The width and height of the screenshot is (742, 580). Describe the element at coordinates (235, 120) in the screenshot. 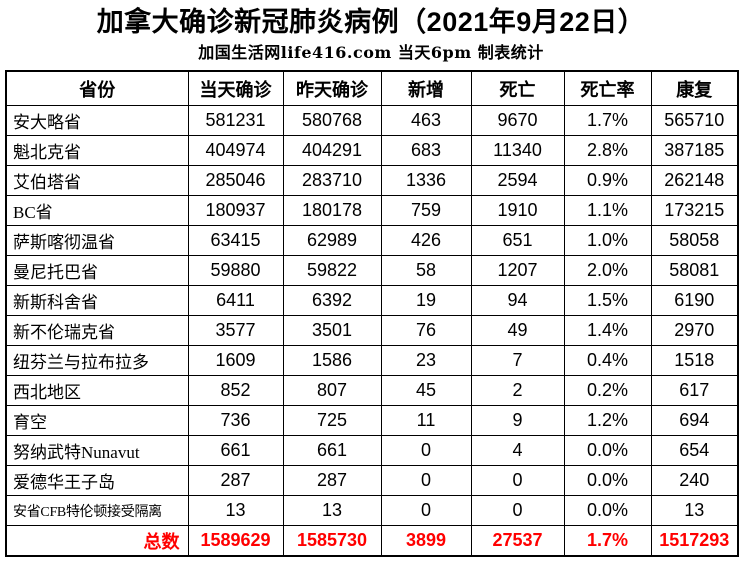

I see `value-cell: 581231` at that location.